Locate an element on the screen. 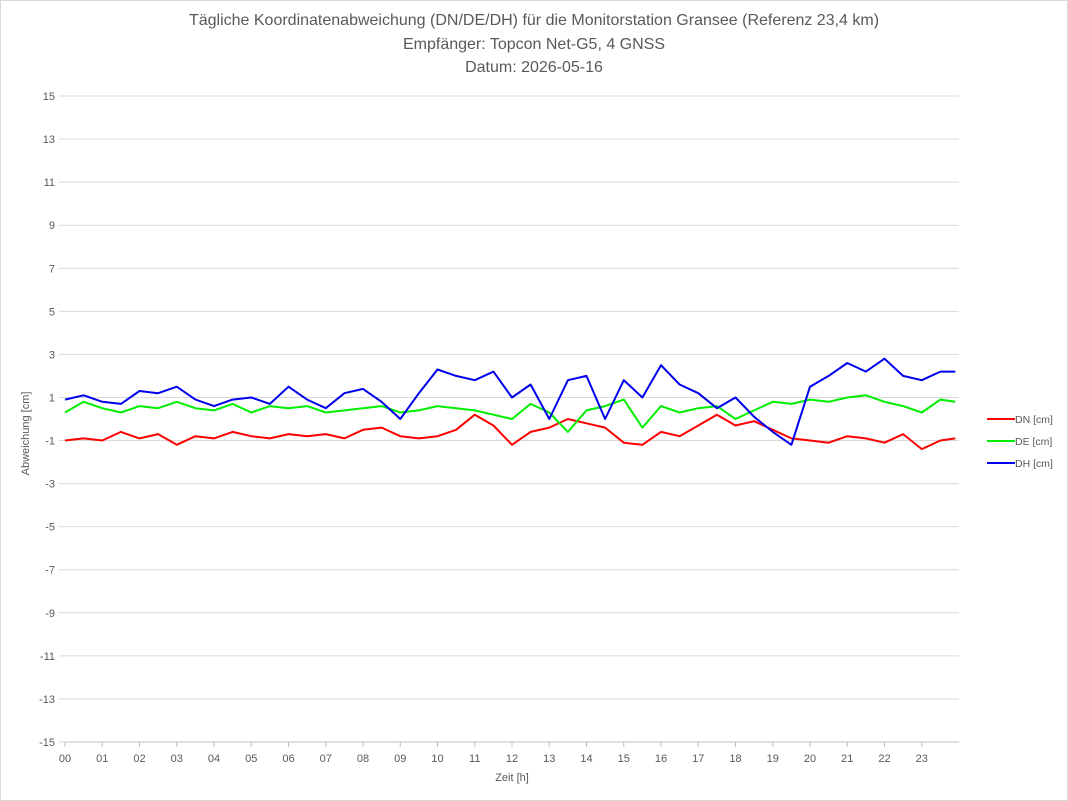 This screenshot has height=801, width=1068. x-tick-label: 00 is located at coordinates (65, 759).